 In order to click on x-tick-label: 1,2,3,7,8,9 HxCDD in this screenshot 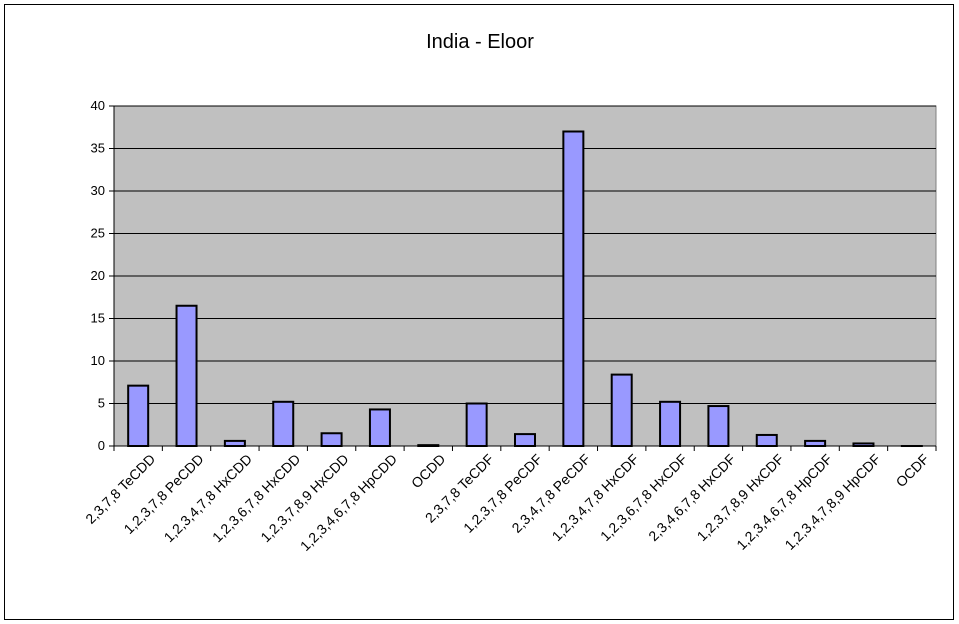, I will do `click(304, 498)`.